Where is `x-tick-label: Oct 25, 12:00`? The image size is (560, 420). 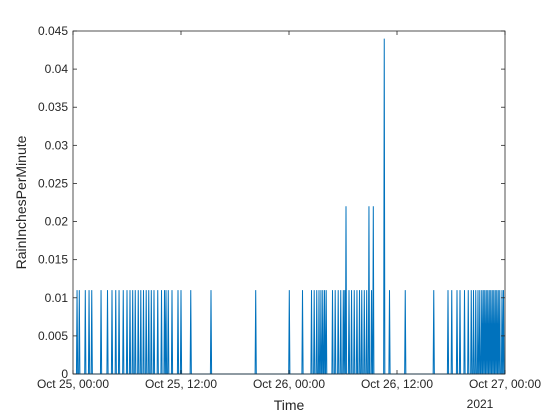
x-tick-label: Oct 25, 12:00 is located at coordinates (181, 384).